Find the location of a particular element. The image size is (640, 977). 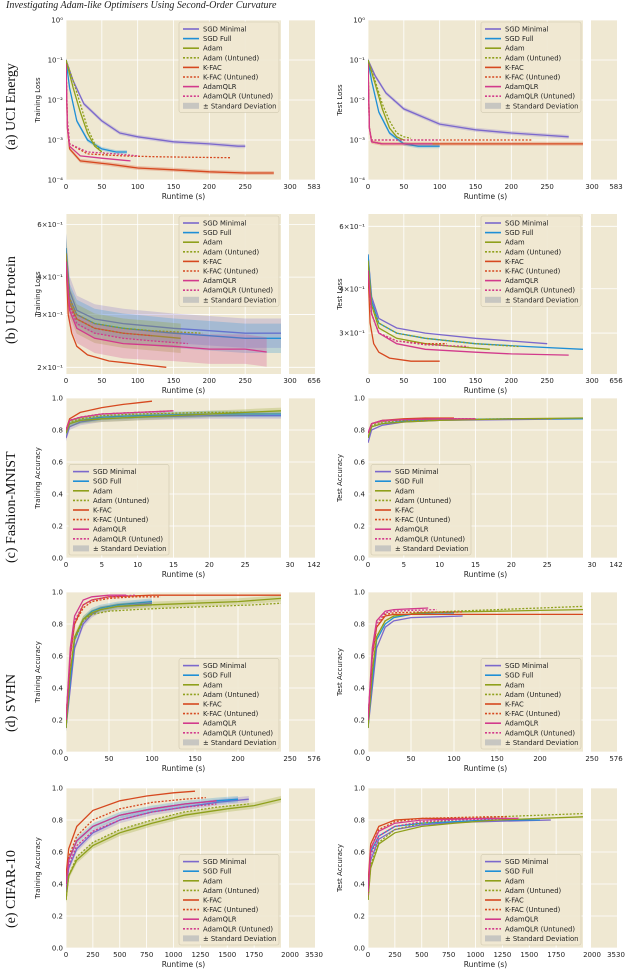

legend-label: AdamQLR is located at coordinates (110, 530).